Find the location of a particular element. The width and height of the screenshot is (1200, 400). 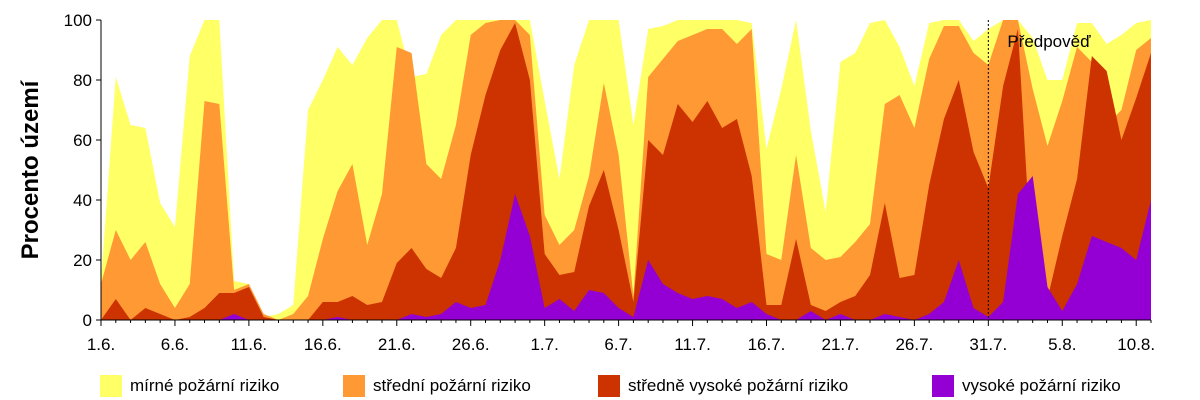

x-tick-label: 11.7. is located at coordinates (692, 344).